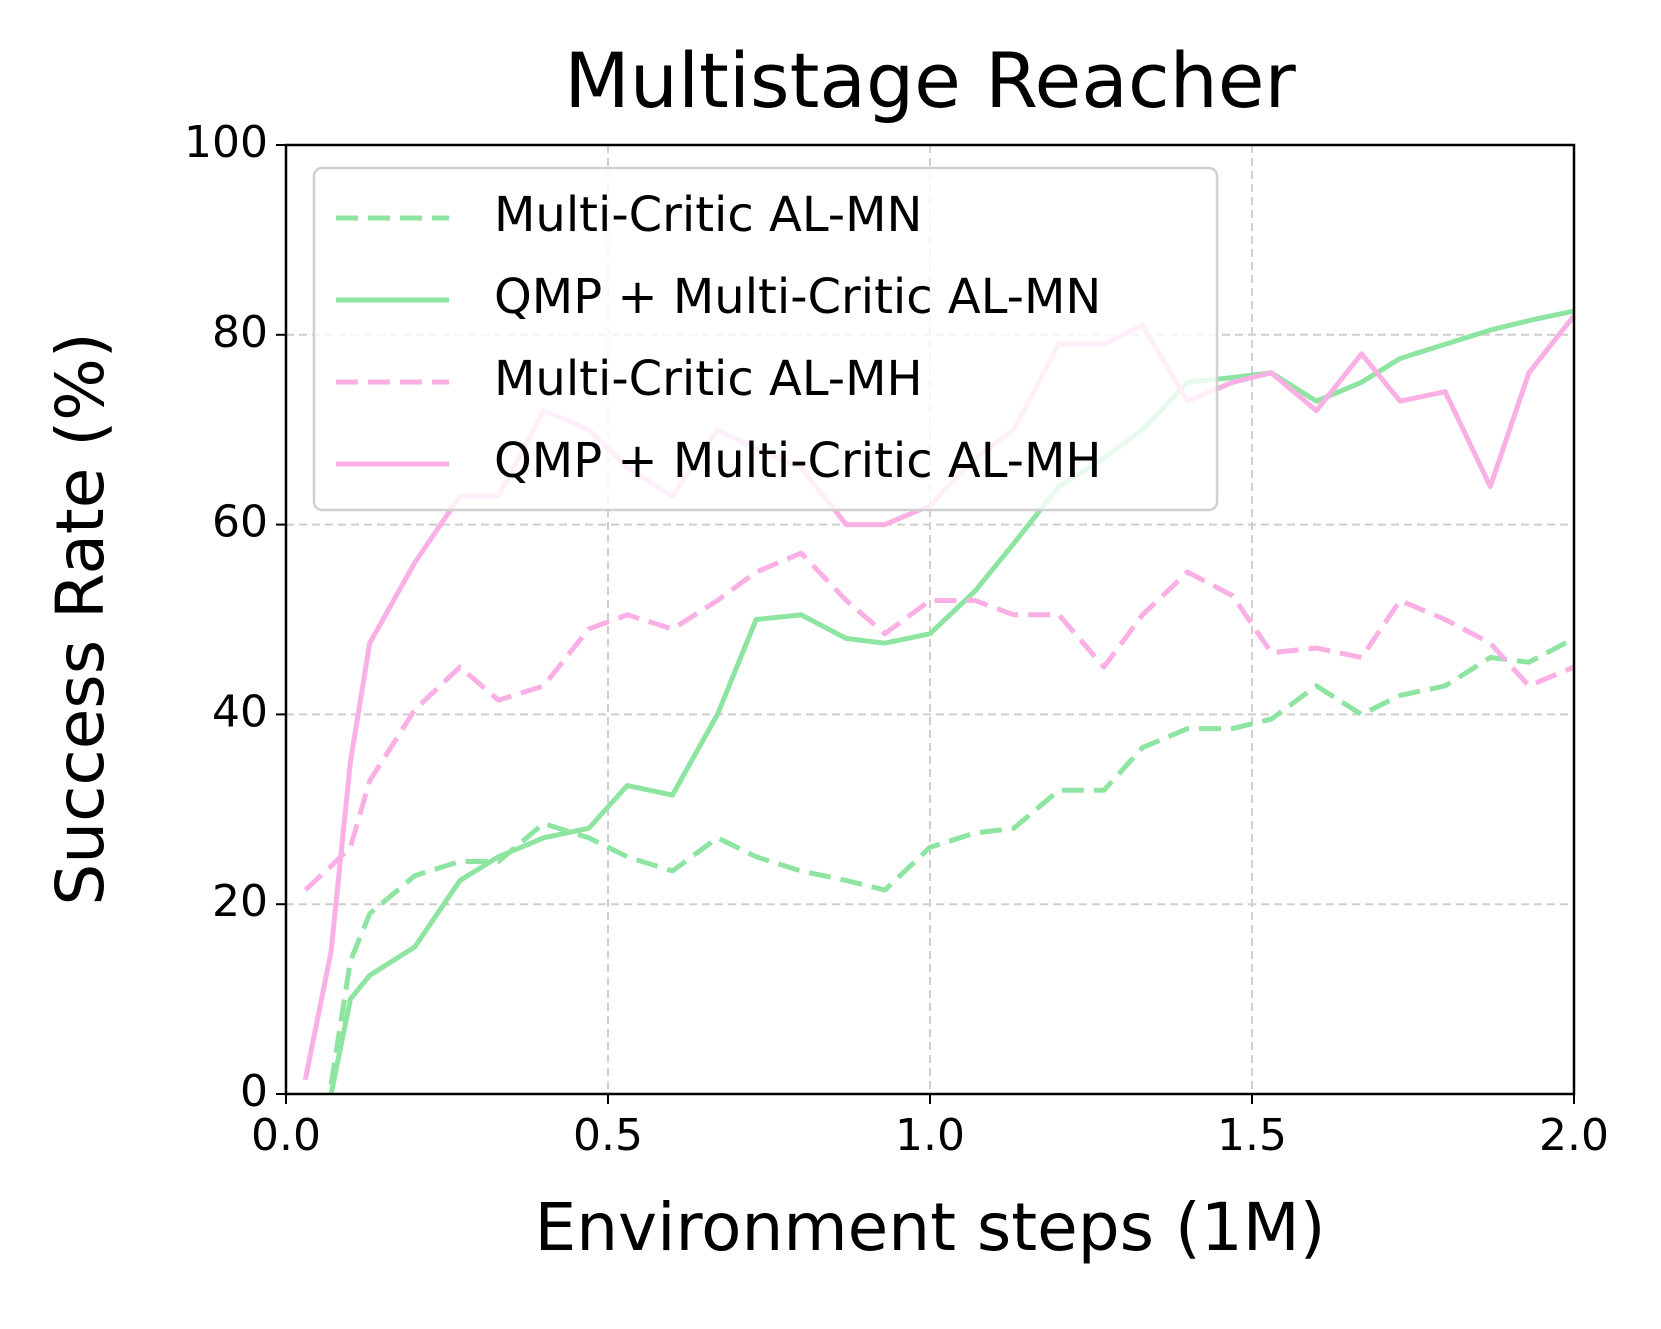  What do you see at coordinates (797, 461) in the screenshot?
I see `legend-label: QMP + Multi-Critic AL-MH` at bounding box center [797, 461].